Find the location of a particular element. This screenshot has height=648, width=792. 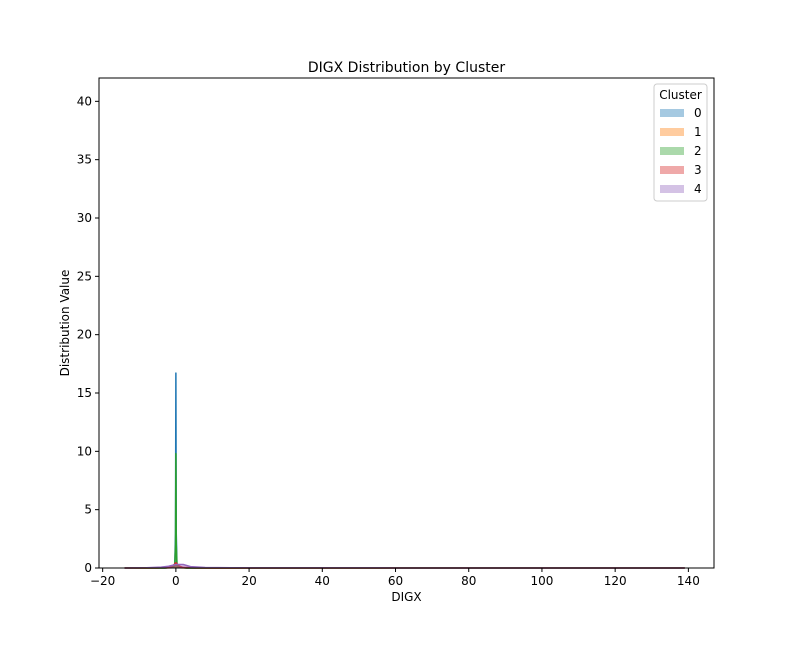

y-axis: 0 5 10 15 20 25 30 35 40 is located at coordinates (88, 334).